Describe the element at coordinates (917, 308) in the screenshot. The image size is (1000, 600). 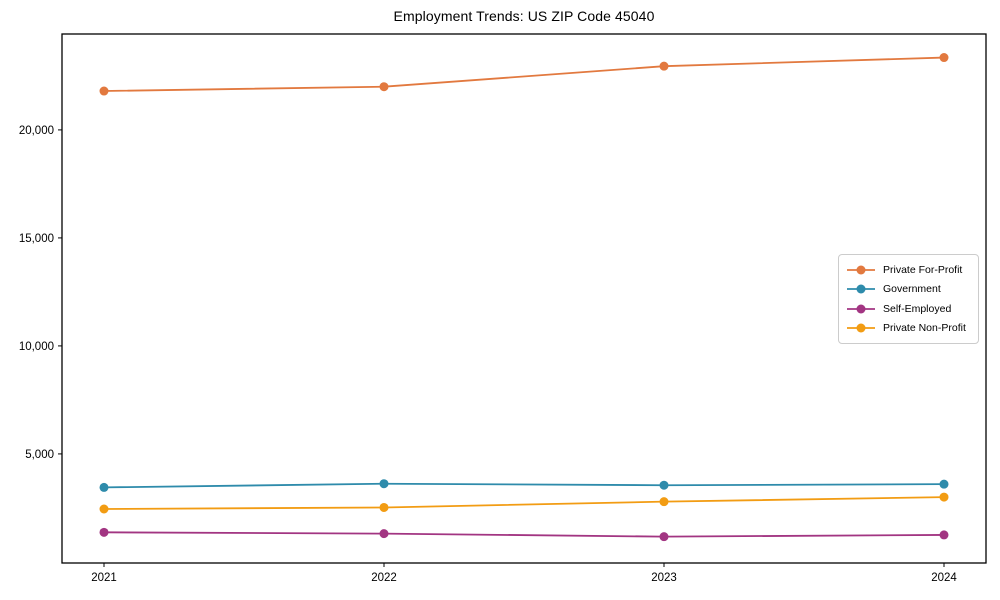
I see `legend-item-label: Self-Employed` at that location.